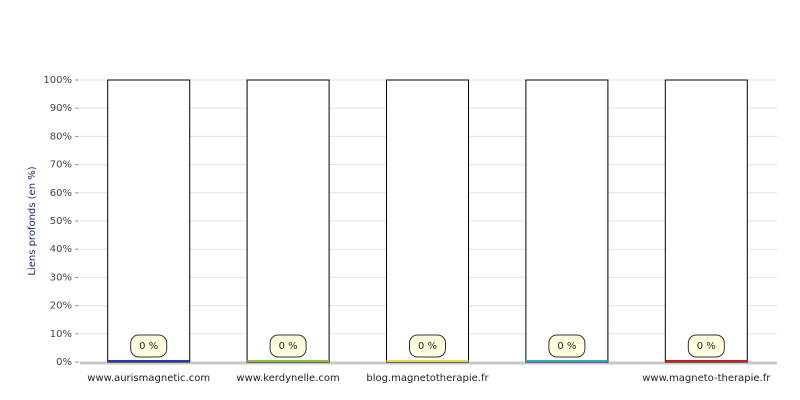 Image resolution: width=800 pixels, height=400 pixels. What do you see at coordinates (61, 221) in the screenshot?
I see `y-tick-label: 50%` at bounding box center [61, 221].